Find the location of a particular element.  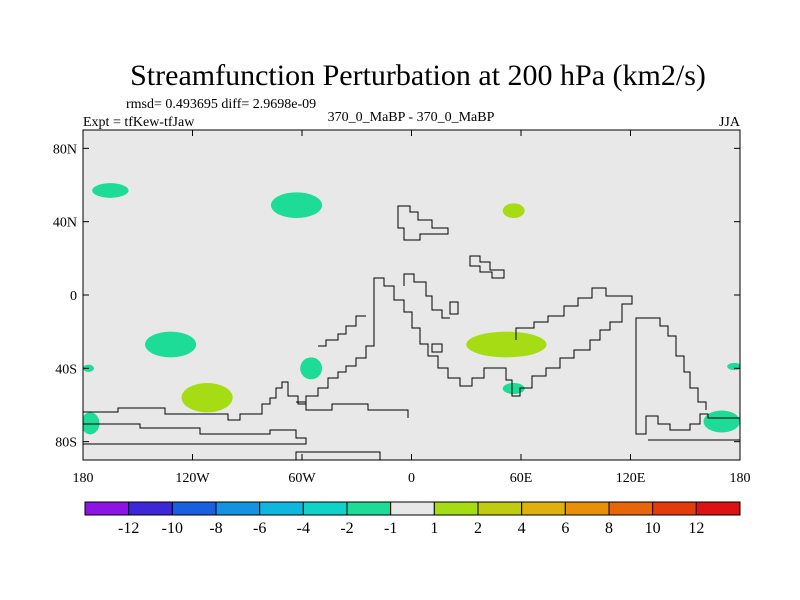

colorbar-label-11: 6 is located at coordinates (565, 528).